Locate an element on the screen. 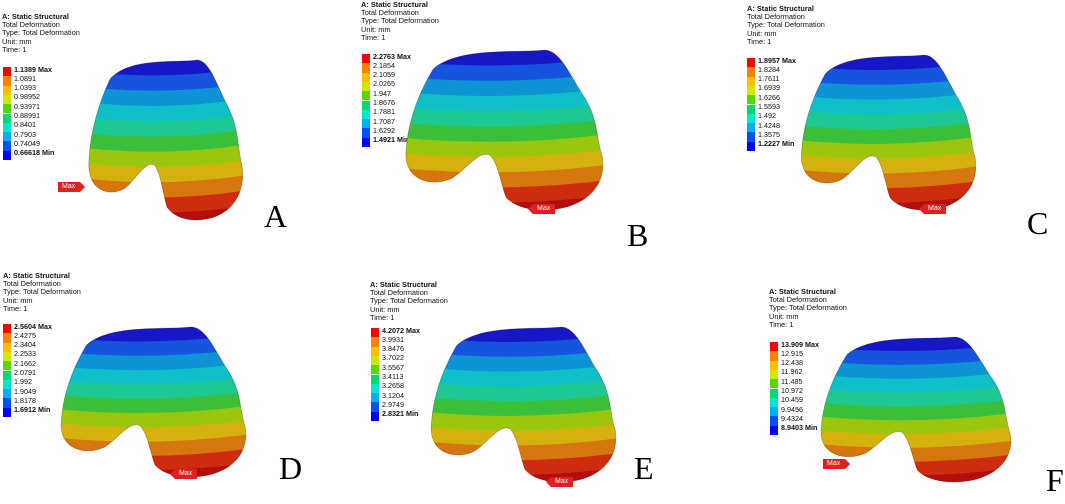 This screenshot has height=504, width=1065. legend-value: 1.7611 is located at coordinates (769, 79).